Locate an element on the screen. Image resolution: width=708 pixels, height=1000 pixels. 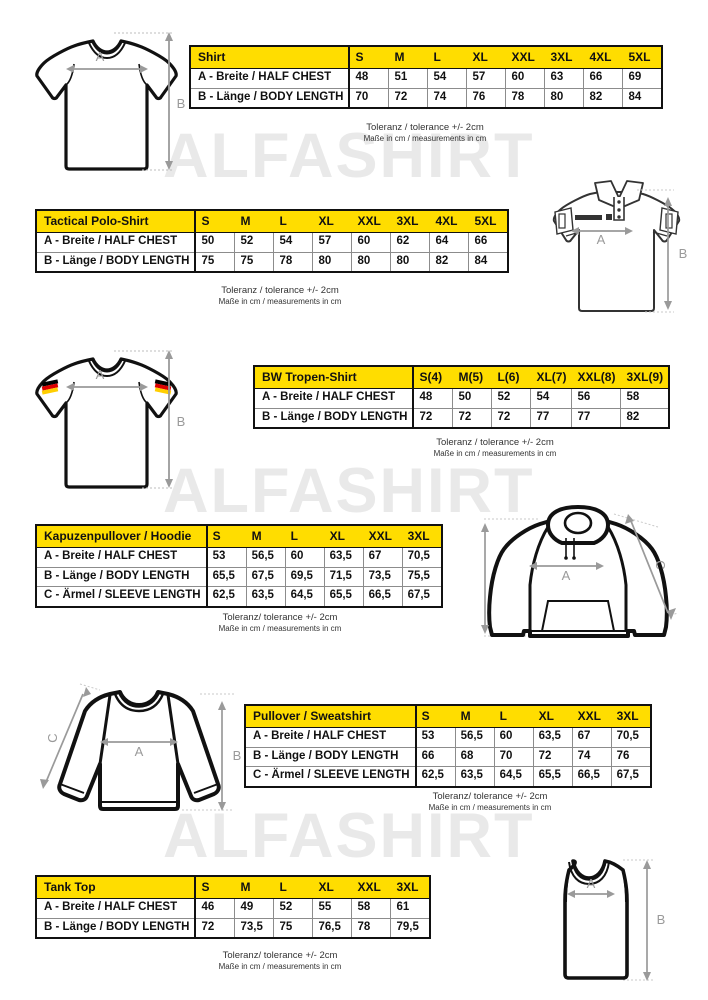
measurement-value: 56,5 is located at coordinates (265, 557).